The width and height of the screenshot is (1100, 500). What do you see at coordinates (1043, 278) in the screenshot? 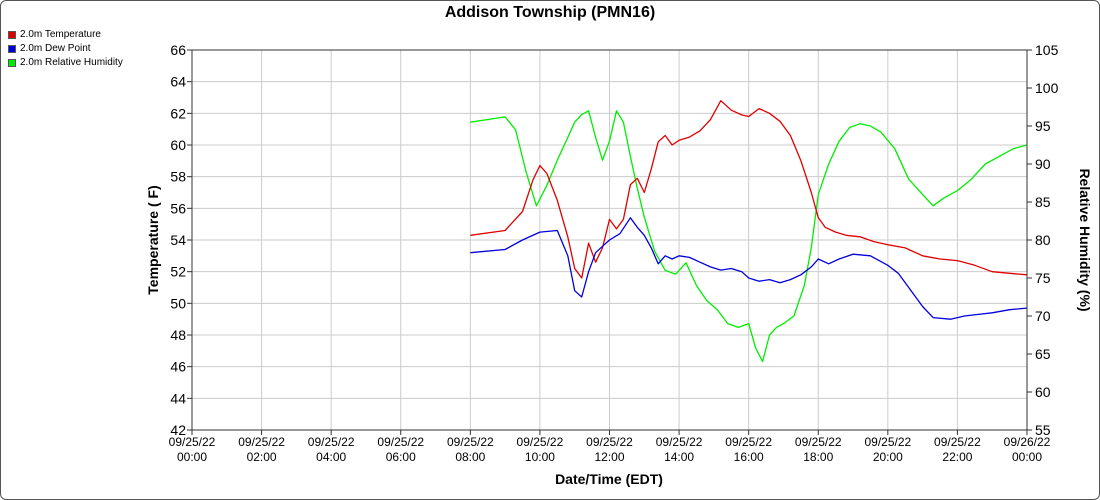
I see `y-tick-label-right: 75` at bounding box center [1043, 278].